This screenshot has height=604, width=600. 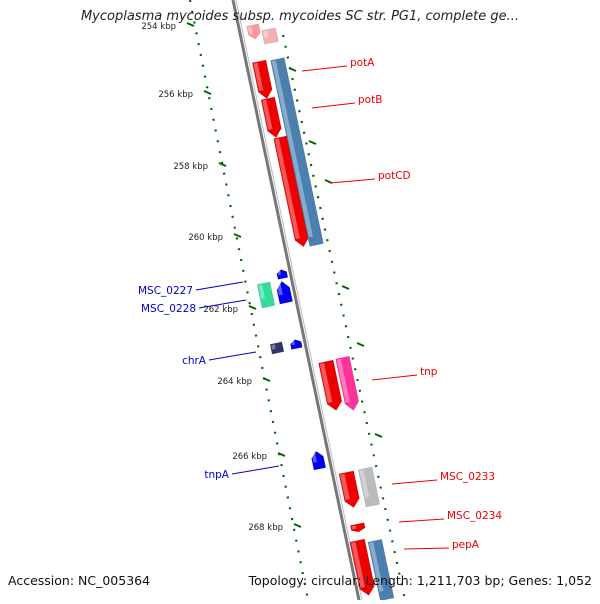 I want to click on gene-label: MSC_0227, so click(x=165, y=291).